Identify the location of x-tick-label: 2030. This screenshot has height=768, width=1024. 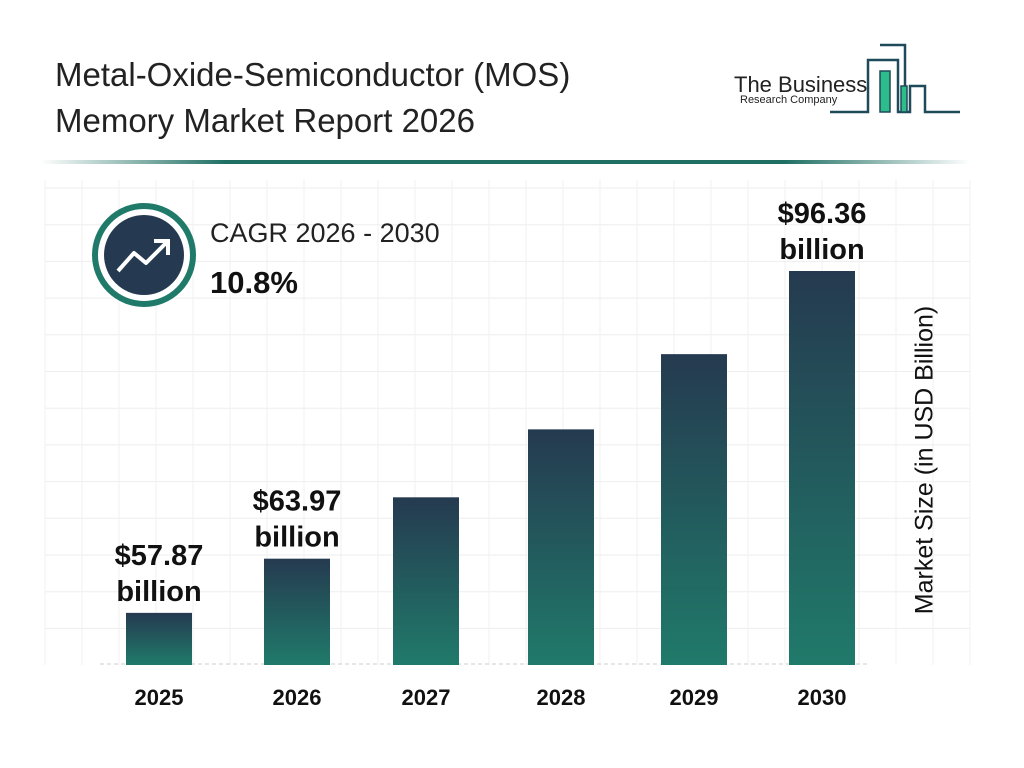
(822, 697).